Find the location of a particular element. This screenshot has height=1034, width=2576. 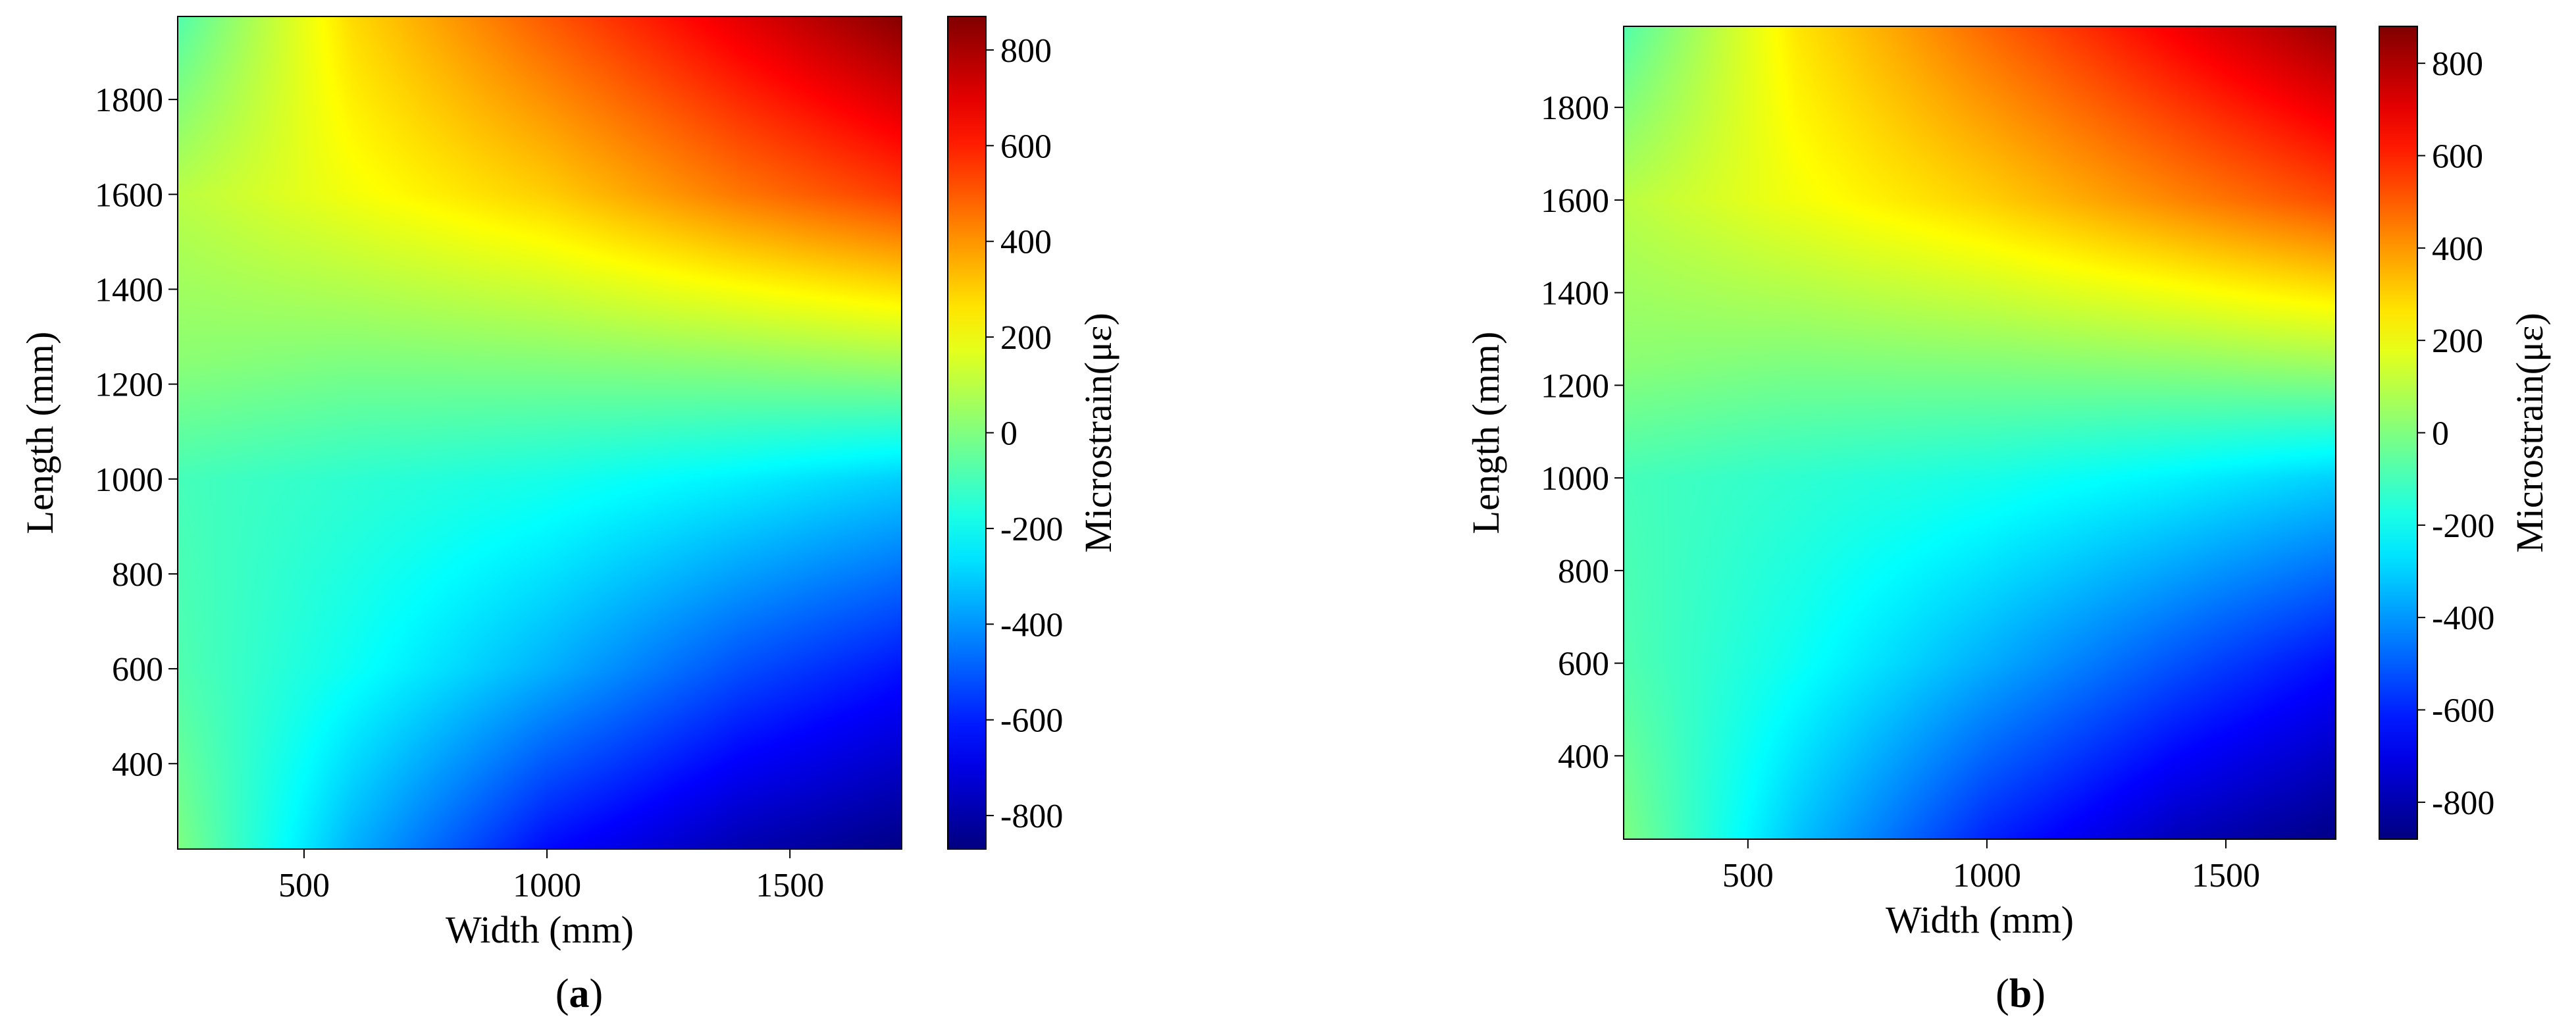

panel-caption: (b) is located at coordinates (2021, 993).